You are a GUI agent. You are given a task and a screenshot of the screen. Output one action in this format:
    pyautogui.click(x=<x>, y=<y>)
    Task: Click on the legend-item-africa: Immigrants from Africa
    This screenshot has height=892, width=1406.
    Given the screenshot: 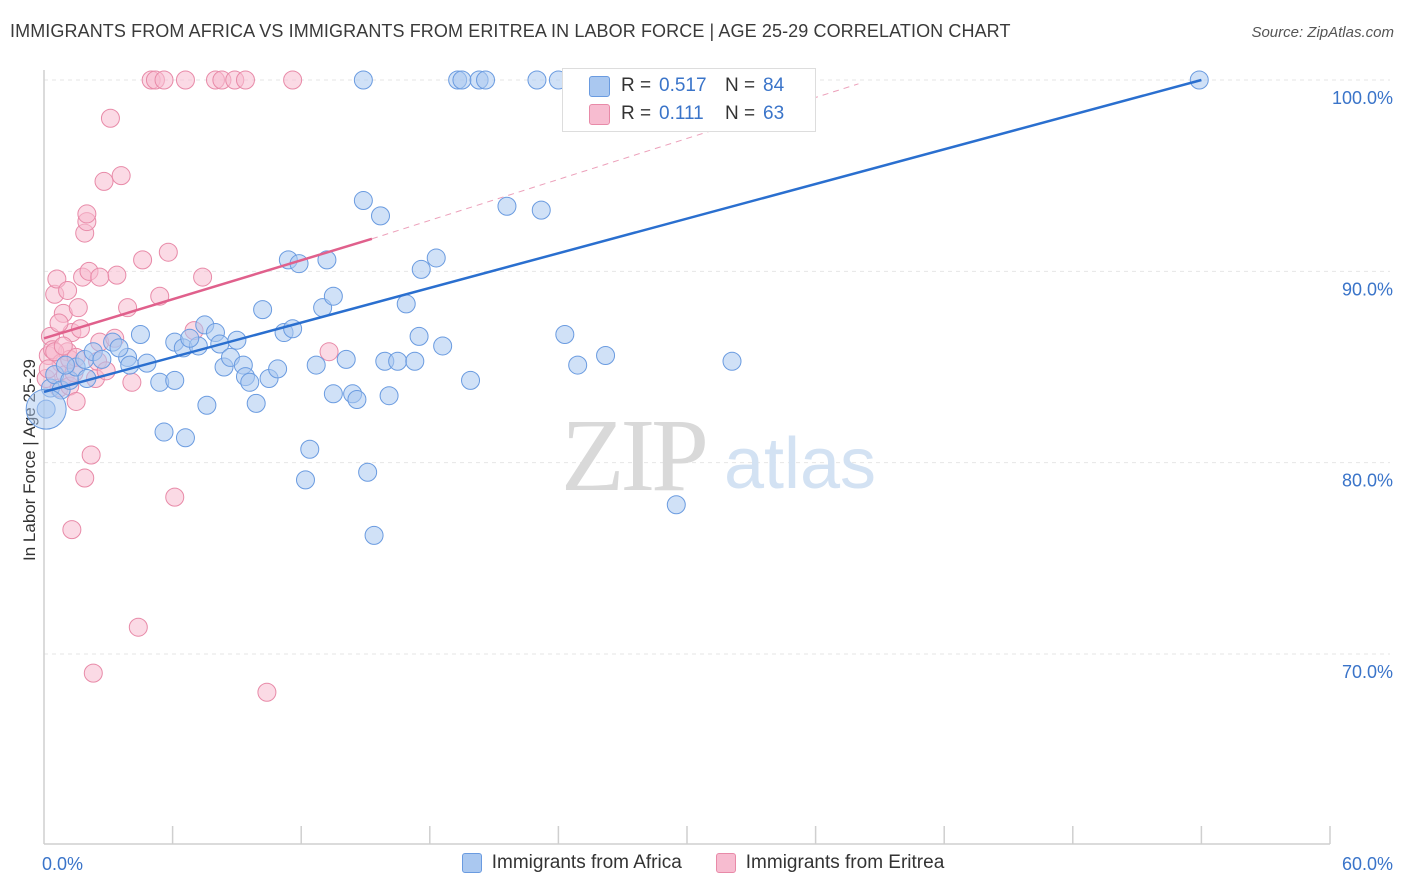 What is the action you would take?
    pyautogui.click(x=571, y=863)
    